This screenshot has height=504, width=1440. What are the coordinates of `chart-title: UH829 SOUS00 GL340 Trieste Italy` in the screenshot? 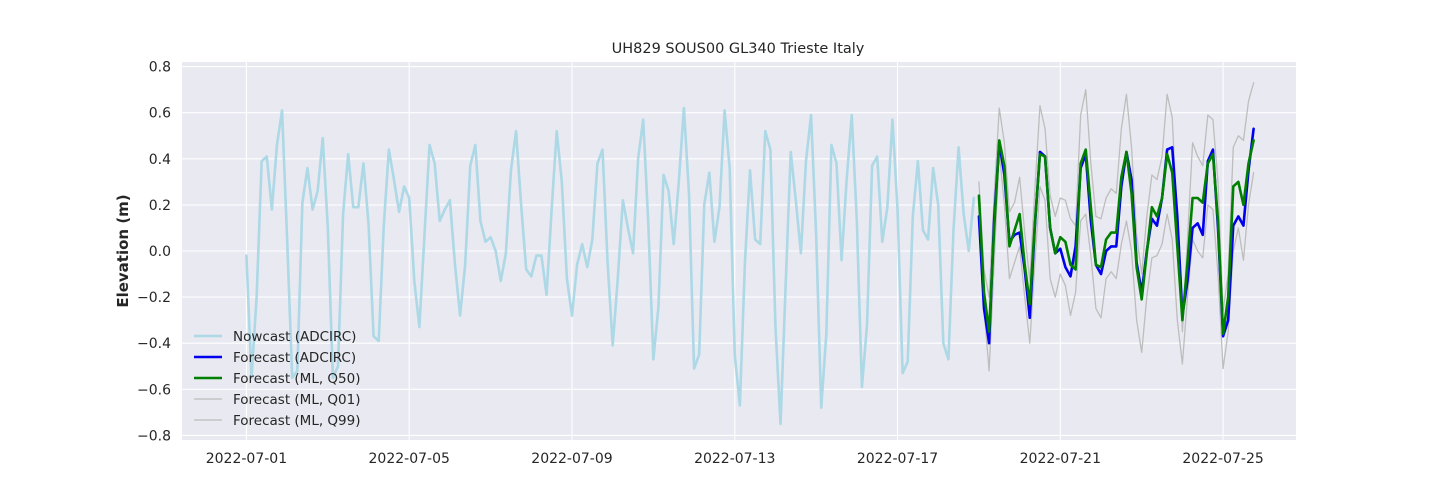 It's located at (738, 49).